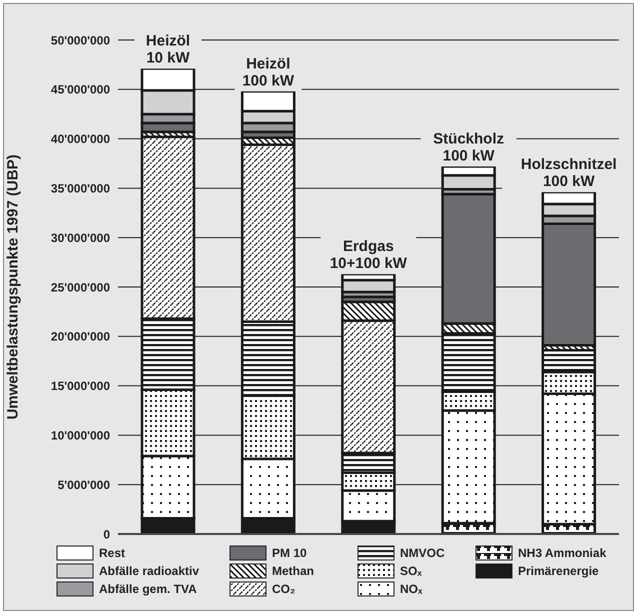 This screenshot has height=616, width=639. Describe the element at coordinates (168, 49) in the screenshot. I see `x-tick-label: Heizöl 10 kW` at that location.